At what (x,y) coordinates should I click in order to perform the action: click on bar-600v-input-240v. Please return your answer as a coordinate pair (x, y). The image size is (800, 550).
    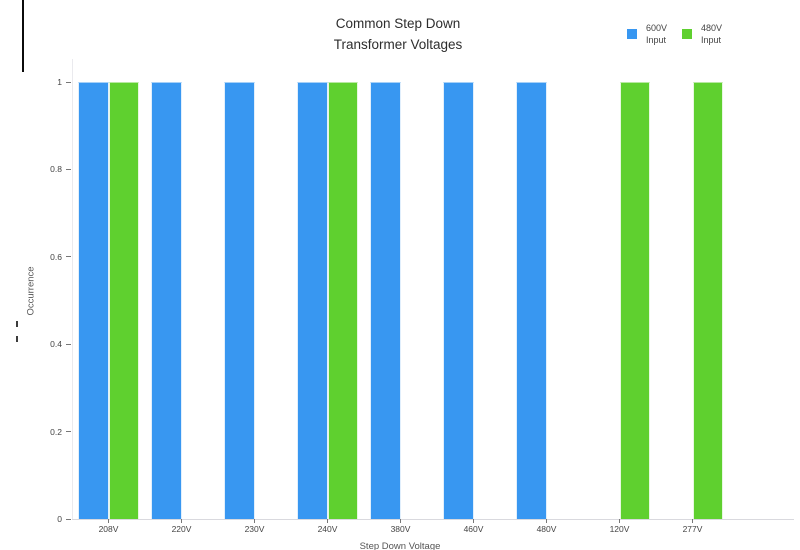
    Looking at the image, I should click on (312, 300).